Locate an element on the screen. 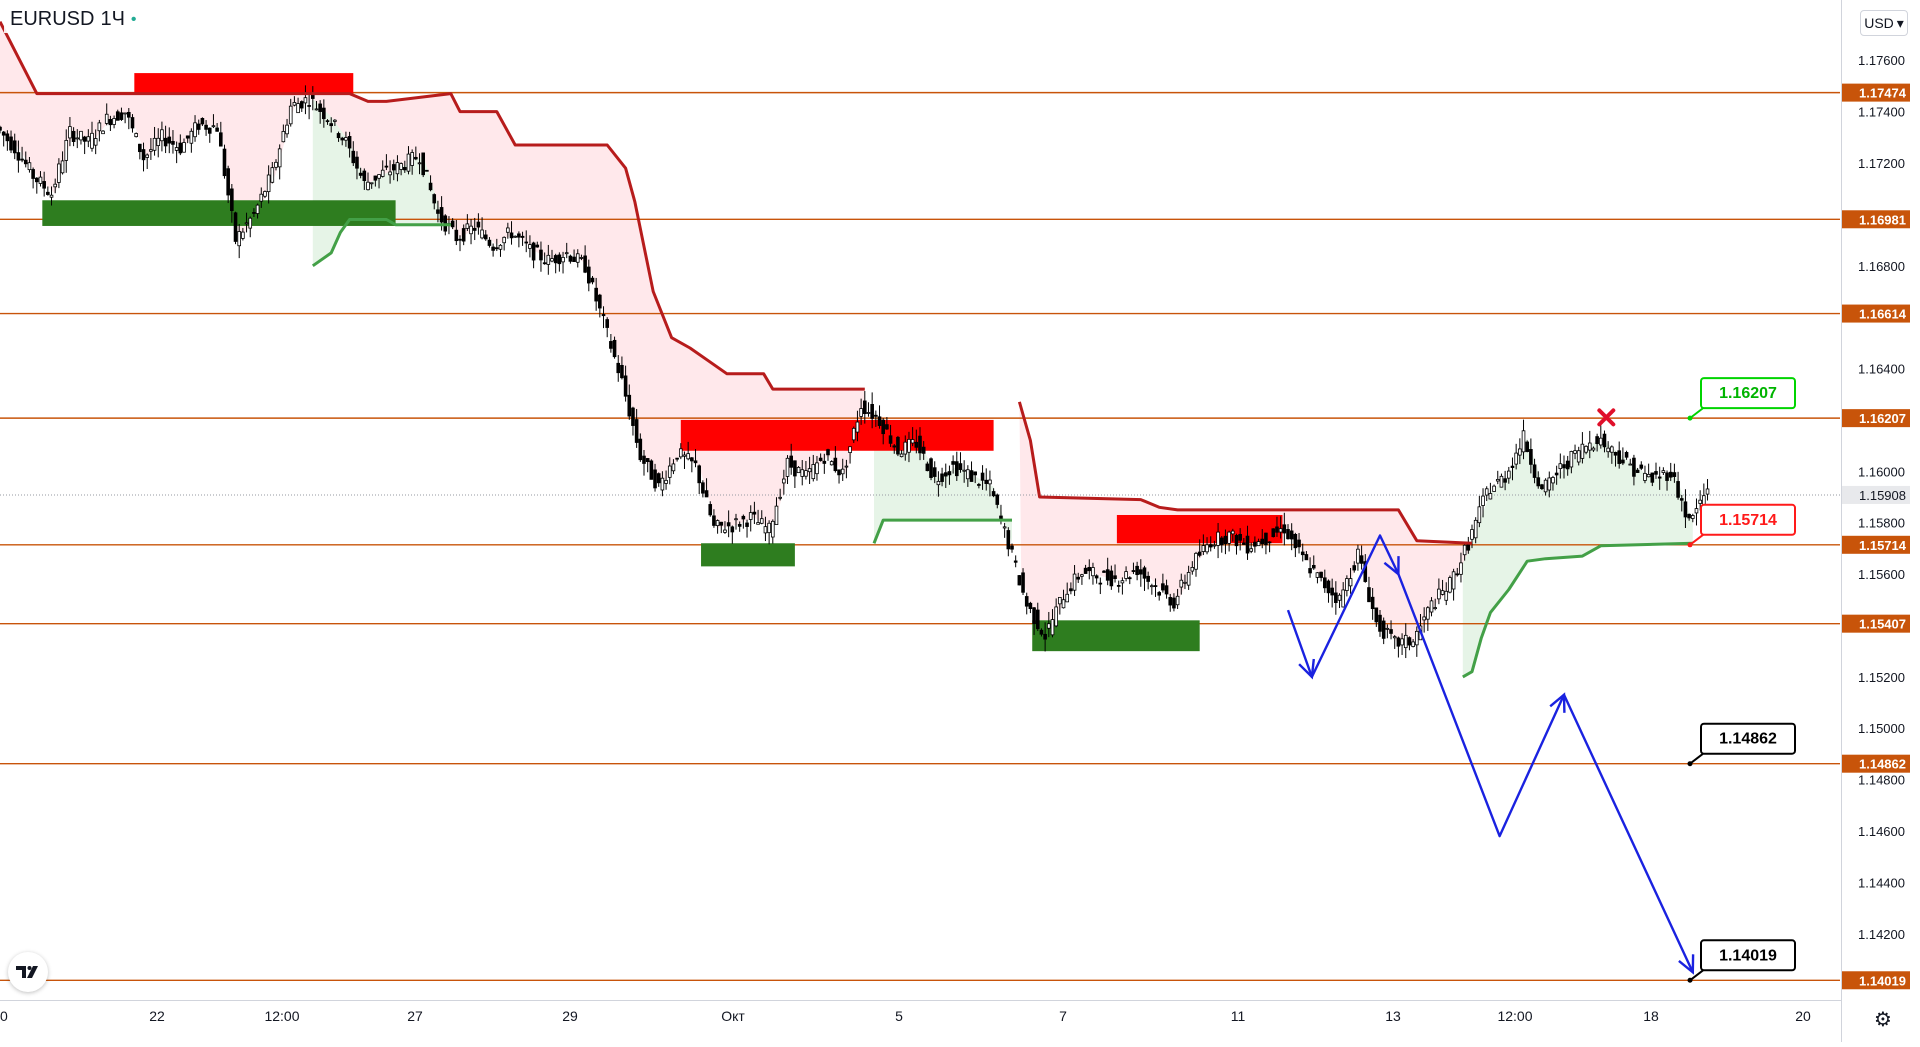  time-axis: 20 22 12:00 27 29 Окт 5 7 11 13 12:00 18 20 is located at coordinates (905, 1016).